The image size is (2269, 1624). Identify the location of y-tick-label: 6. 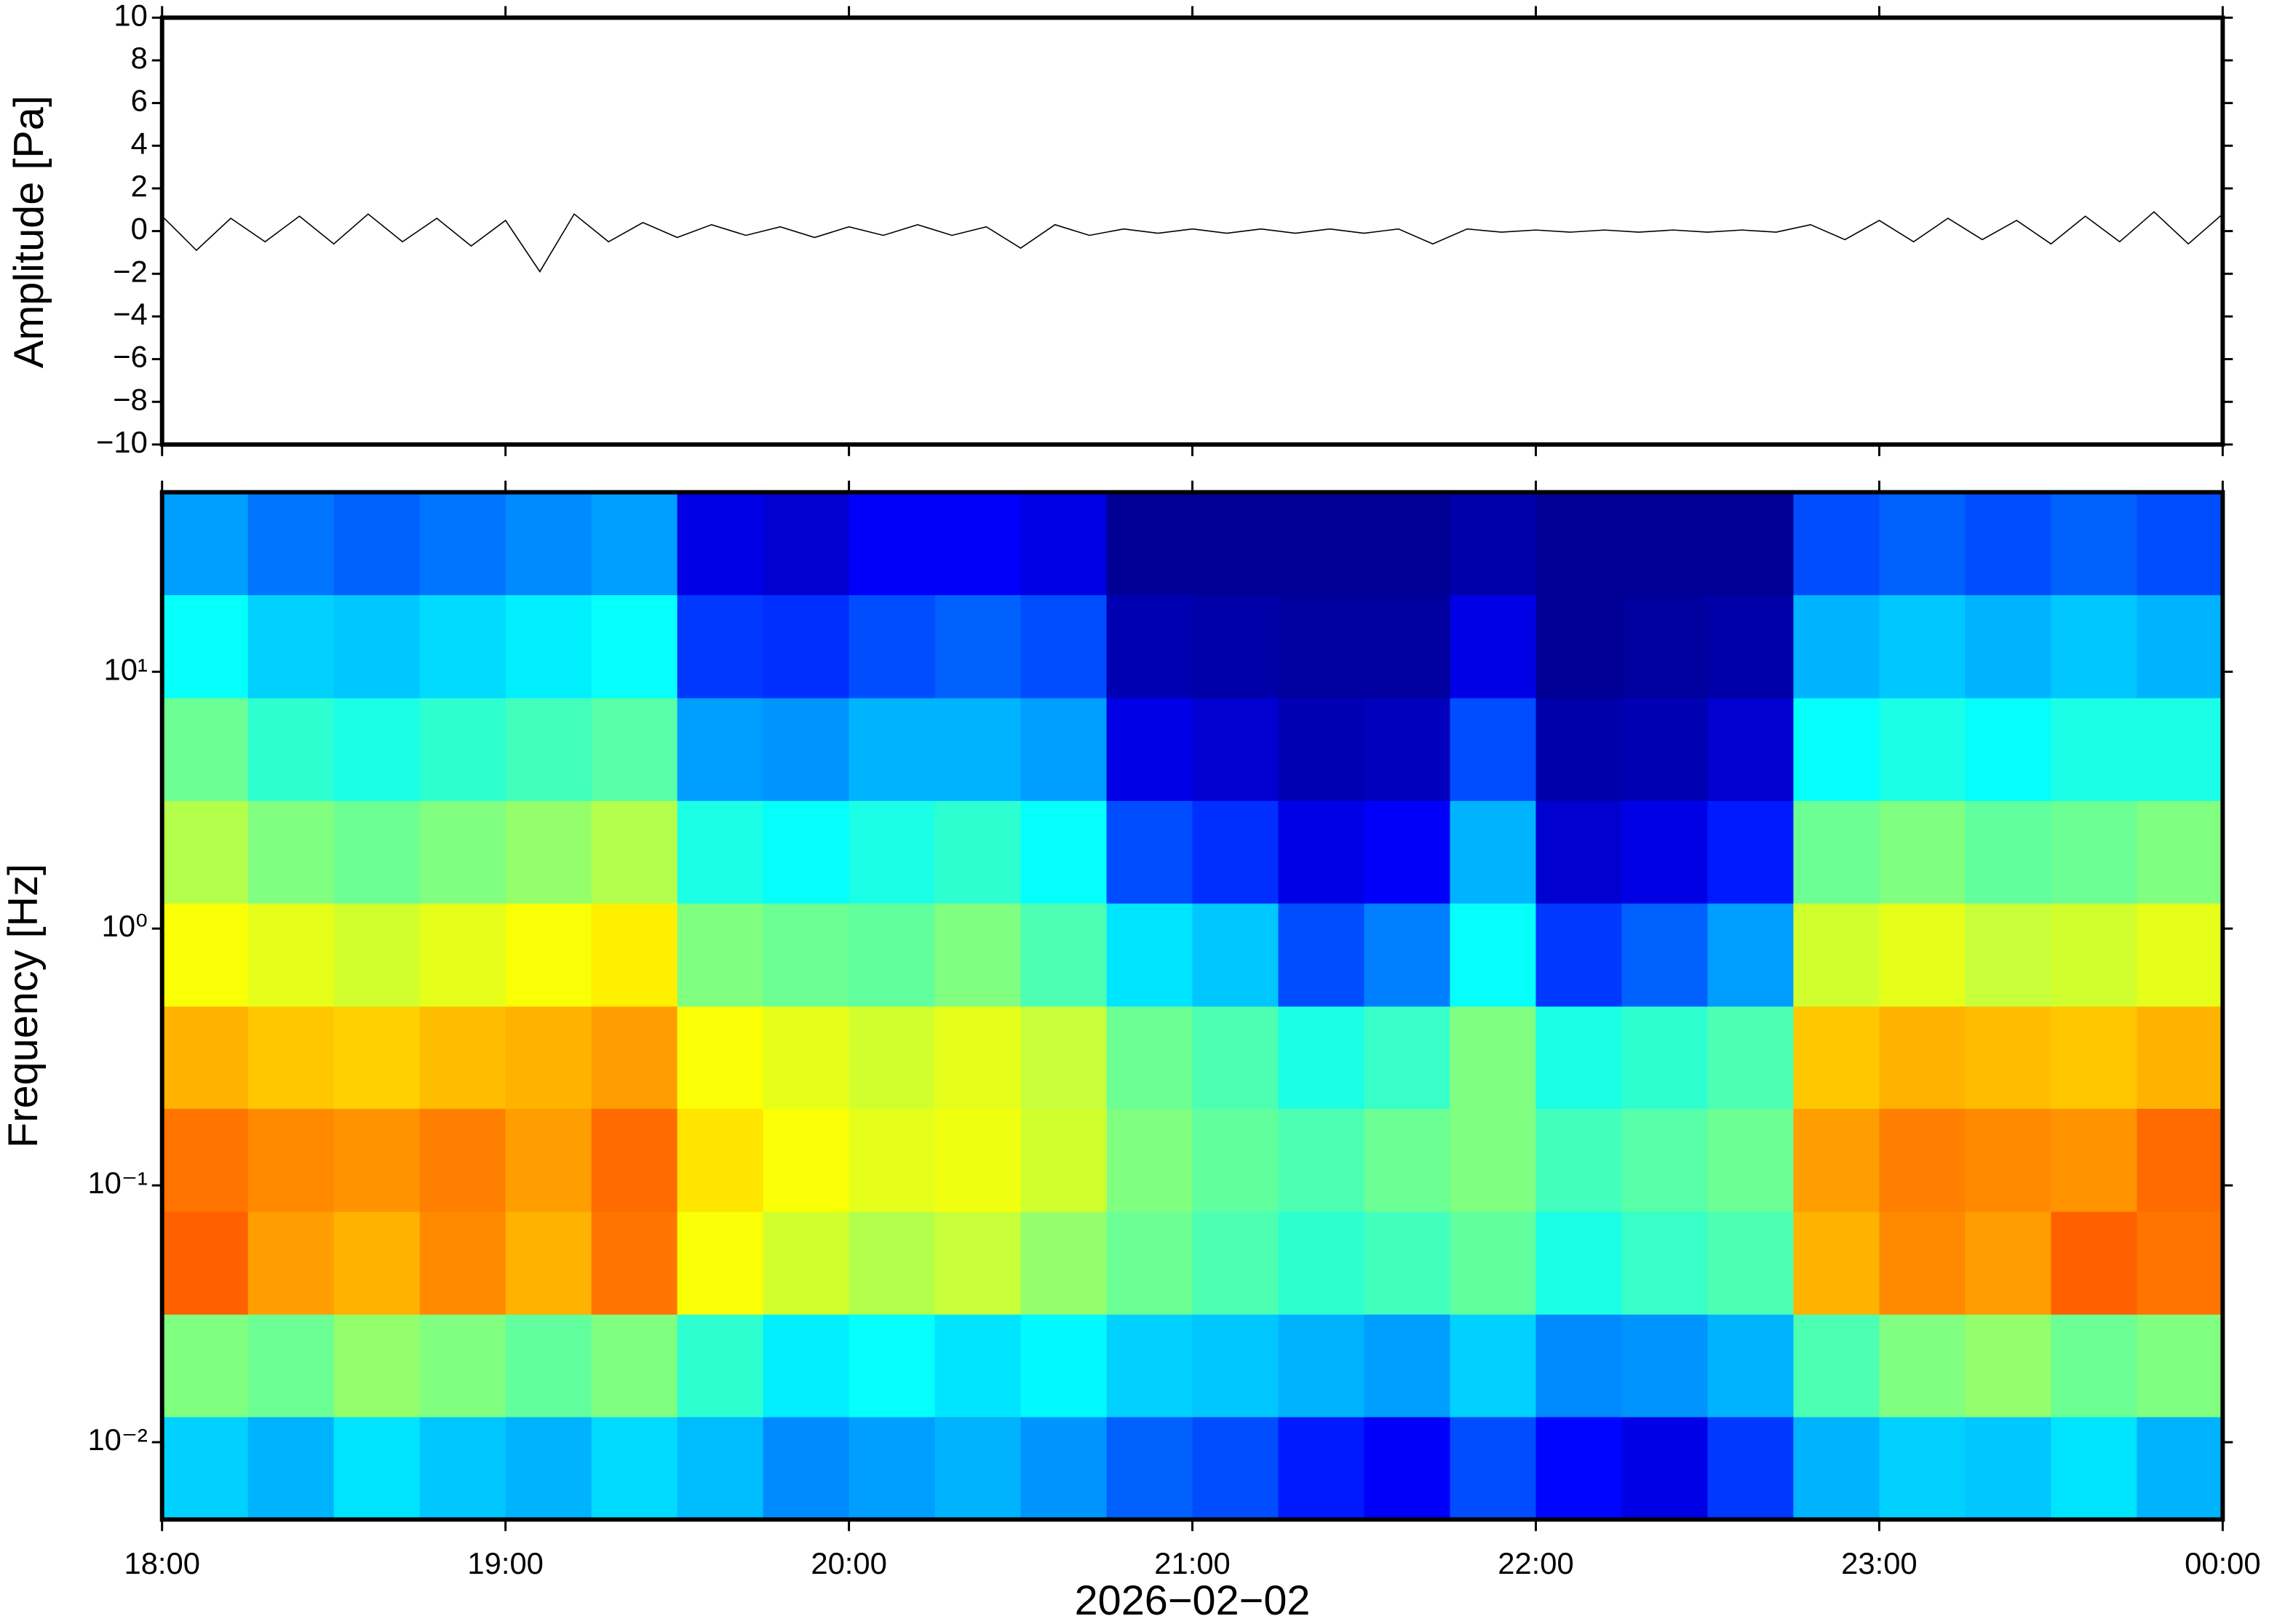
(139, 101).